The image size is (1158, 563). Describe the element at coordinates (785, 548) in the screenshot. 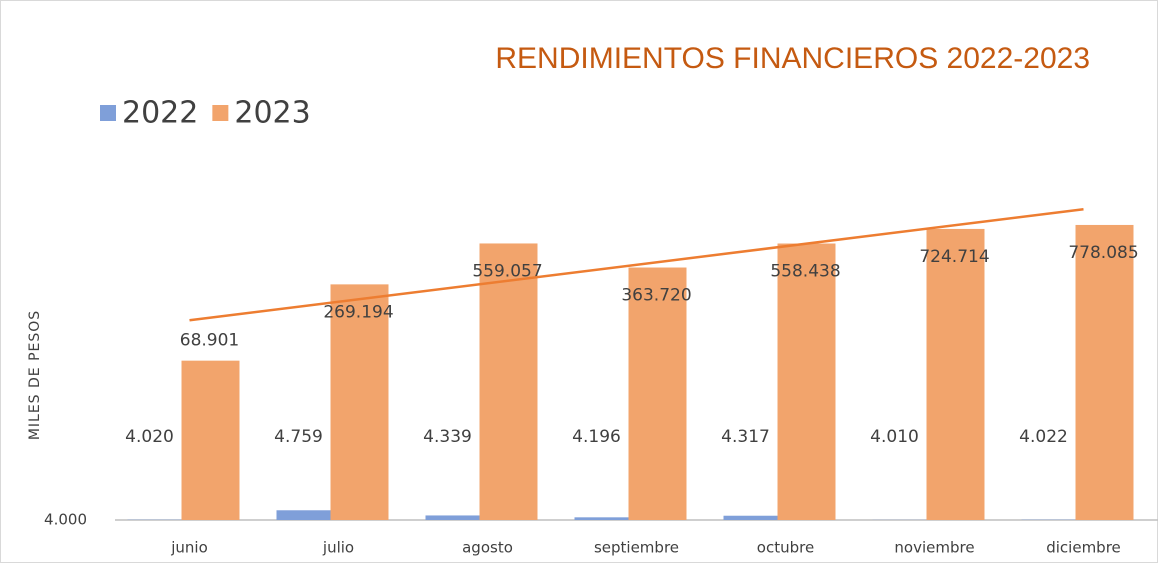

I see `x-tick-label: octubre` at that location.